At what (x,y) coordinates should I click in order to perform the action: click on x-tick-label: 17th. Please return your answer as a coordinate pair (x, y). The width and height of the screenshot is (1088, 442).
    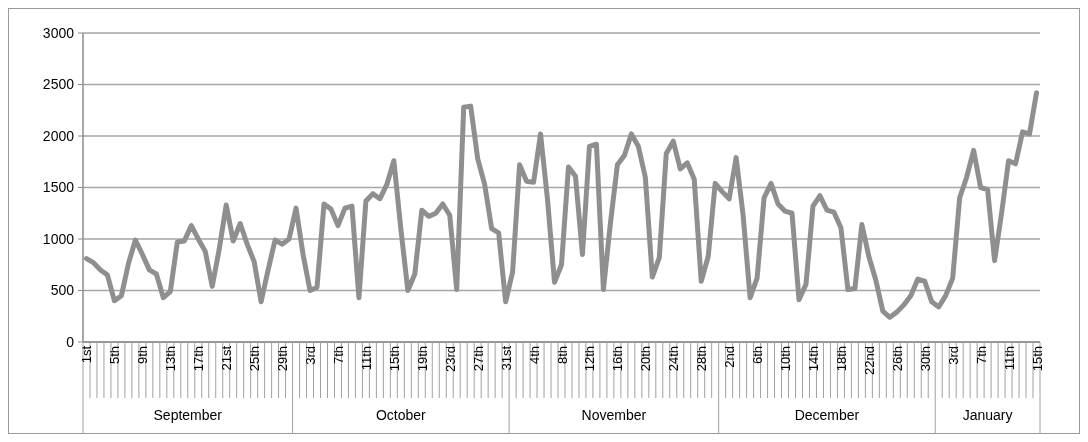
    Looking at the image, I should click on (199, 359).